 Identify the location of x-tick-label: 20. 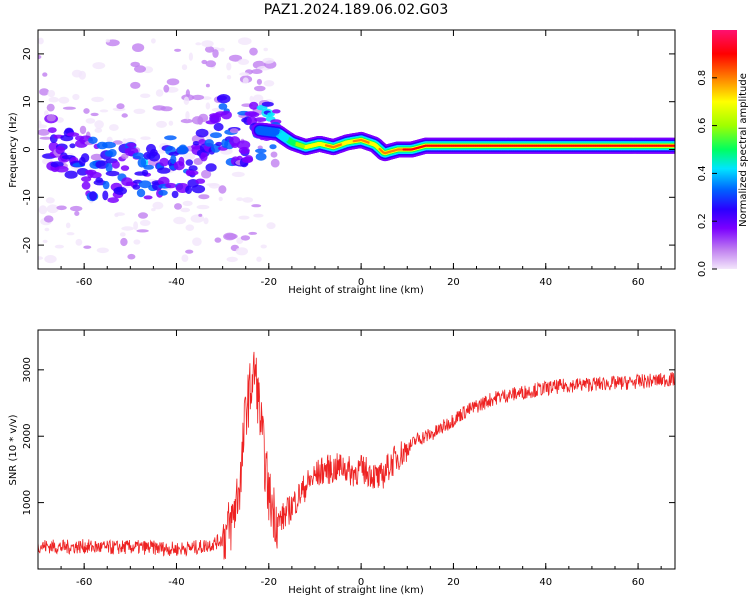
(453, 582).